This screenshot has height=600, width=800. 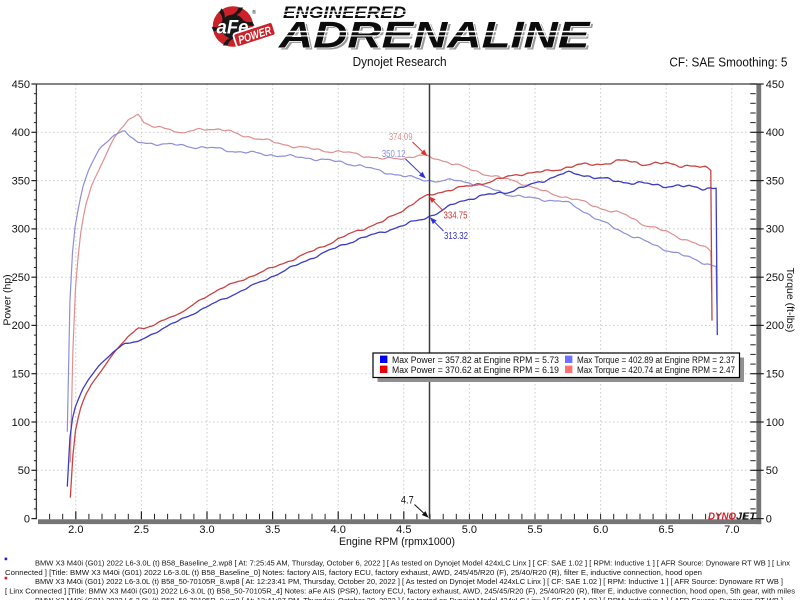 What do you see at coordinates (600, 530) in the screenshot?
I see `svg-text: 6.0` at bounding box center [600, 530].